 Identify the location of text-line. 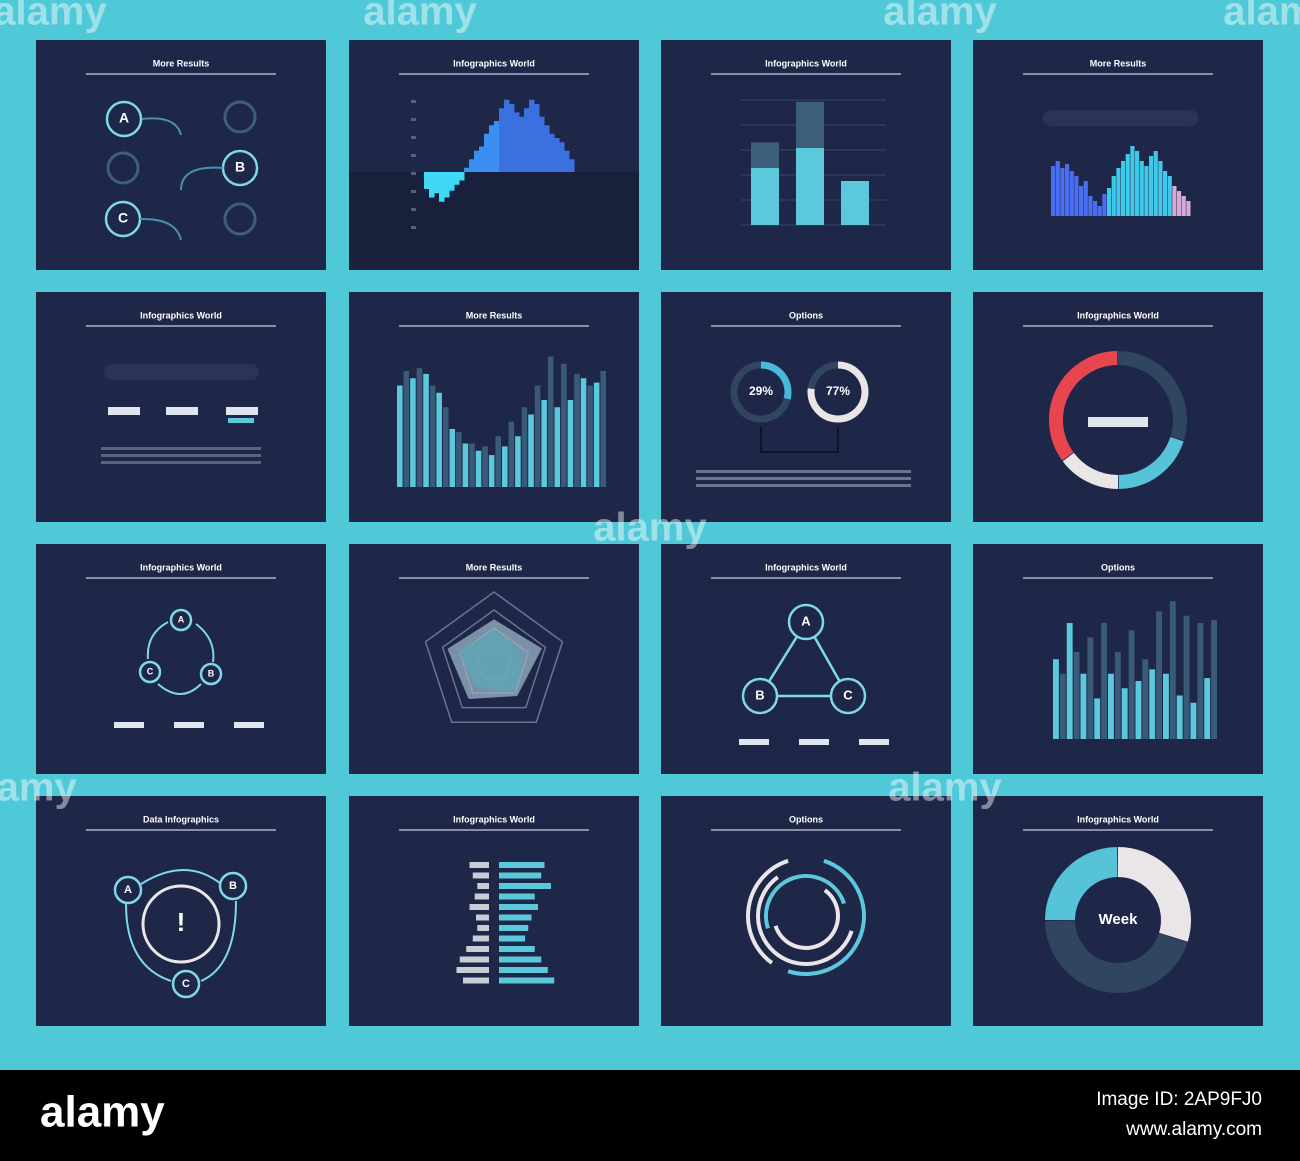
(181, 462).